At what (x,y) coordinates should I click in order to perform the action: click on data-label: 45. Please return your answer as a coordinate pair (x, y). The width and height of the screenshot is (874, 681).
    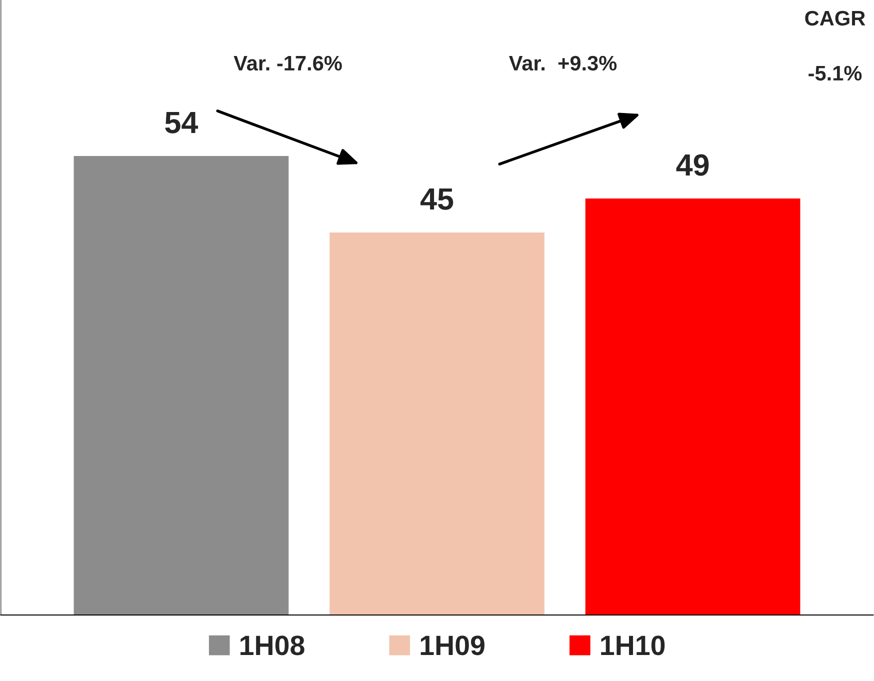
    Looking at the image, I should click on (437, 199).